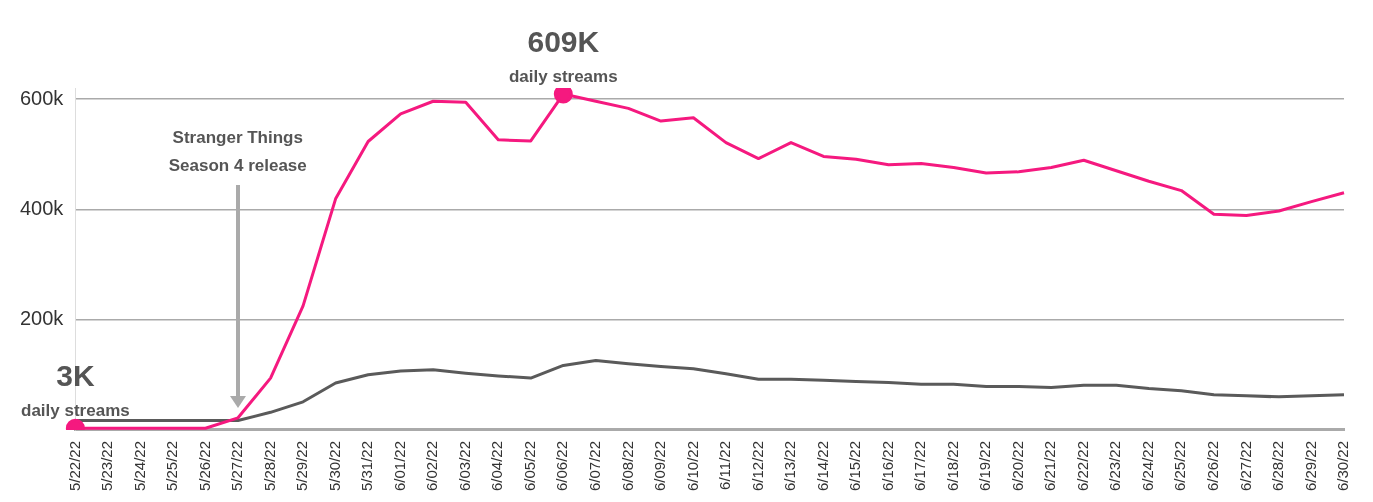 Image resolution: width=1373 pixels, height=502 pixels. I want to click on x-tick-label: 6/10/22, so click(692, 465).